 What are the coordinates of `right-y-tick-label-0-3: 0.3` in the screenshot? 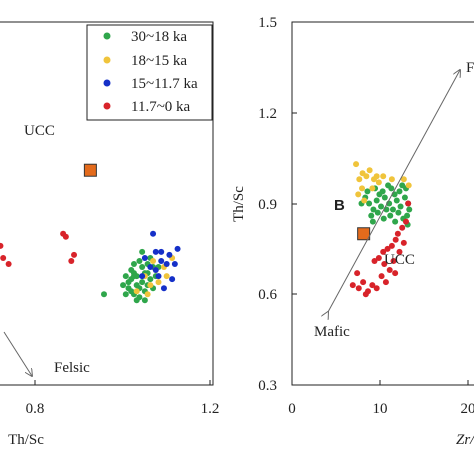 It's located at (267, 386).